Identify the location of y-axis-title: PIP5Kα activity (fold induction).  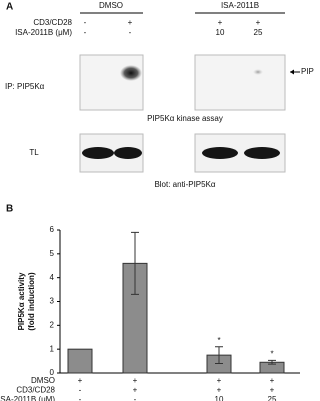
(26, 301).